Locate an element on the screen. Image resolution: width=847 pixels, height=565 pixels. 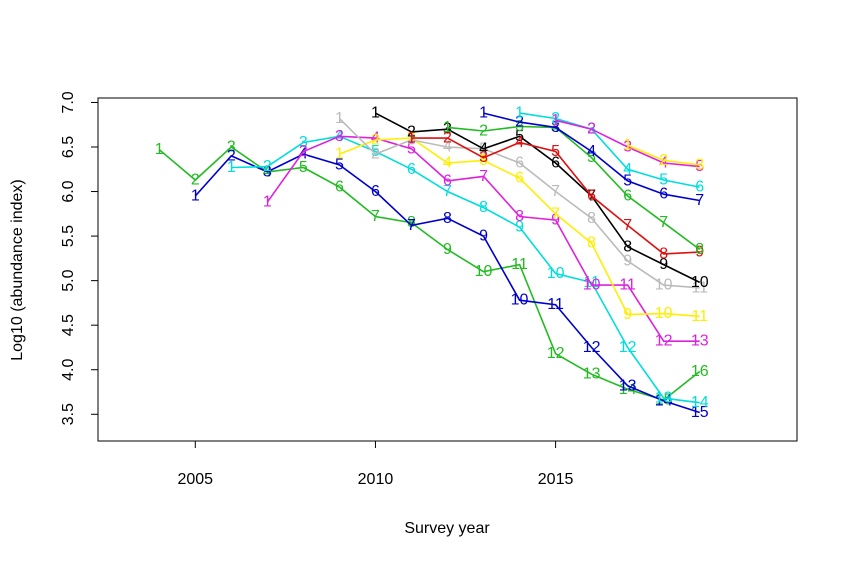
data-point-label: 16 is located at coordinates (700, 371).